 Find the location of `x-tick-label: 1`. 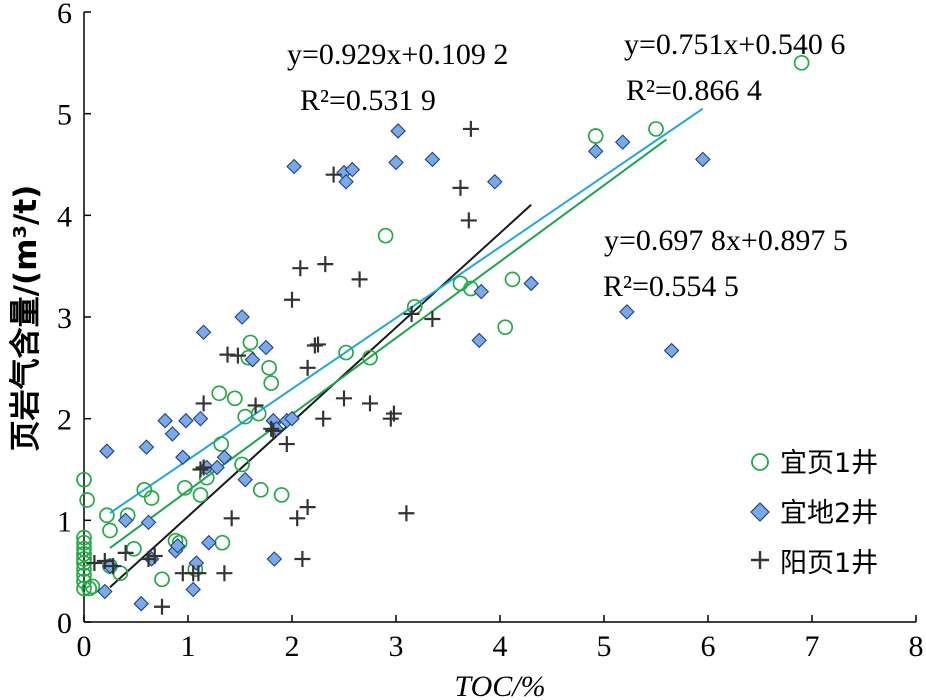

x-tick-label: 1 is located at coordinates (188, 646).